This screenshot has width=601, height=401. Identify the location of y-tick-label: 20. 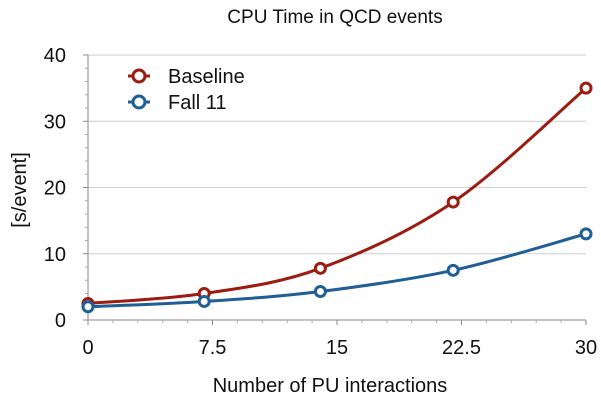
(55, 189).